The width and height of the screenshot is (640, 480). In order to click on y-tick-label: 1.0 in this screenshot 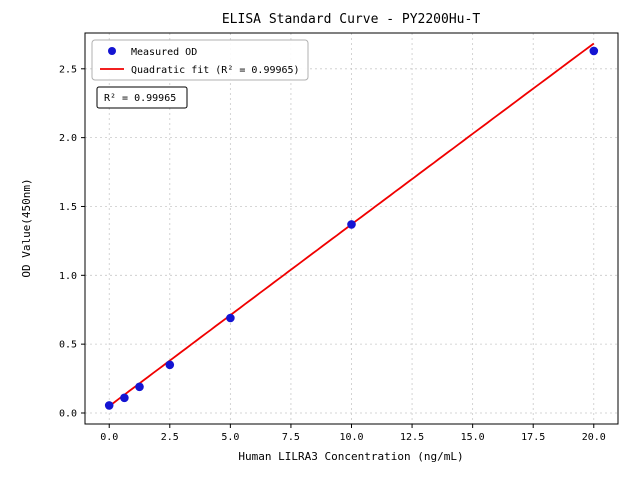, I will do `click(68, 276)`.